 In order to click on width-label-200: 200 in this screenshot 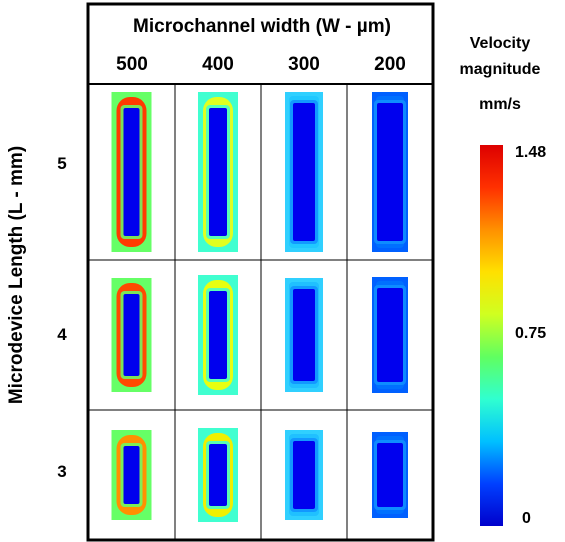, I will do `click(390, 64)`.